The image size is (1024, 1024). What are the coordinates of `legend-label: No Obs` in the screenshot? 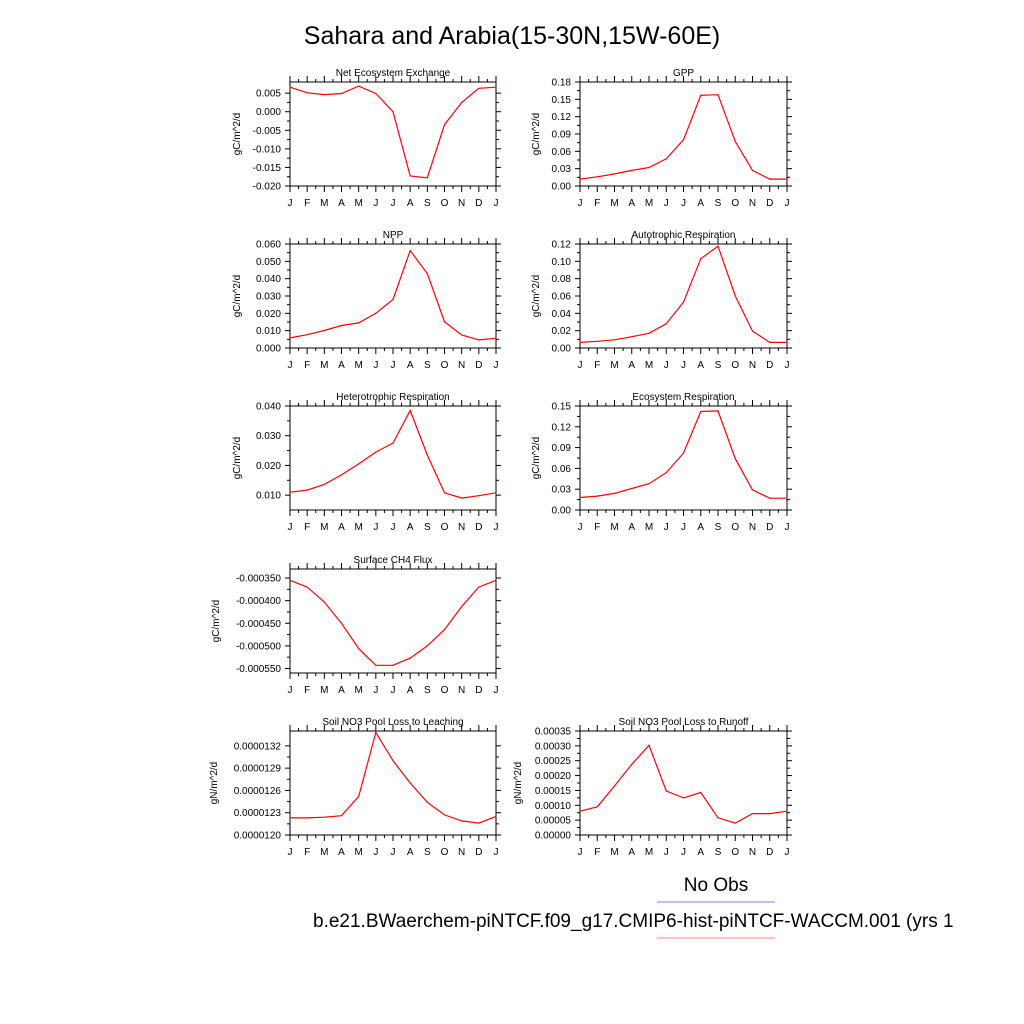 It's located at (716, 885).